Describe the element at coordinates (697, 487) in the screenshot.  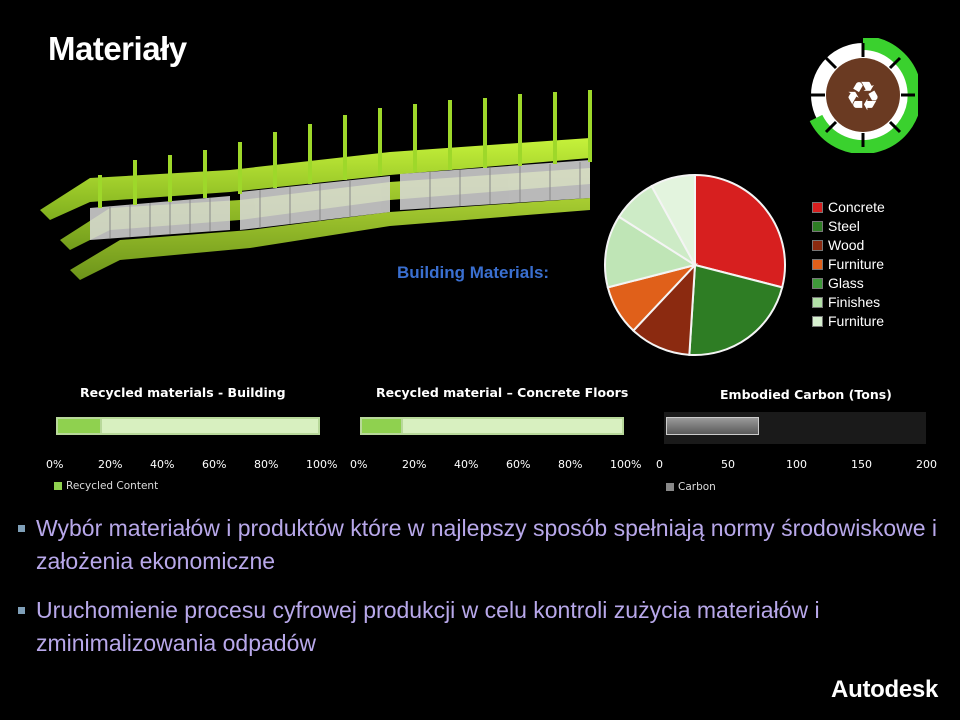
I see `legend-label: Carbon` at that location.